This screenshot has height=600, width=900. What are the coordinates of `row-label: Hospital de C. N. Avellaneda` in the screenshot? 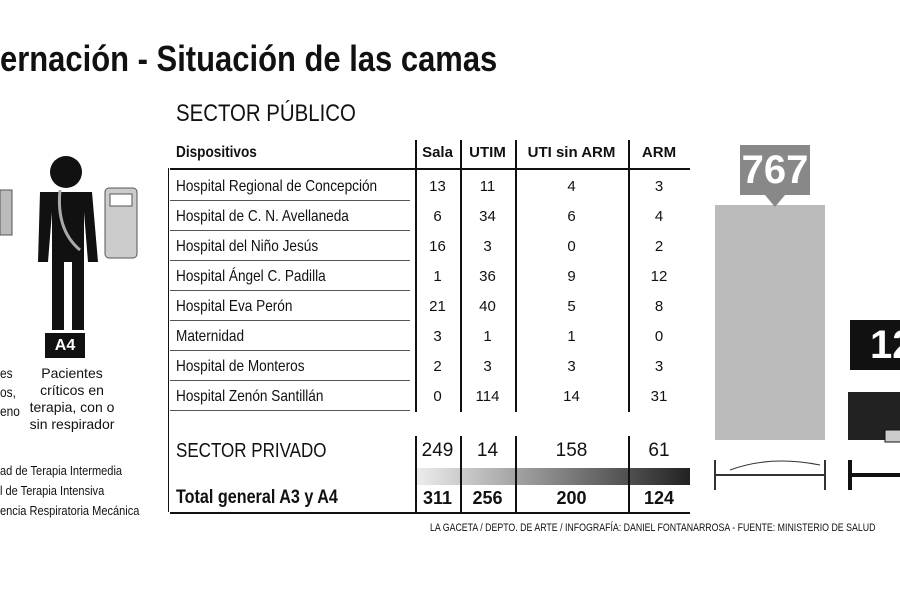 It's located at (262, 216).